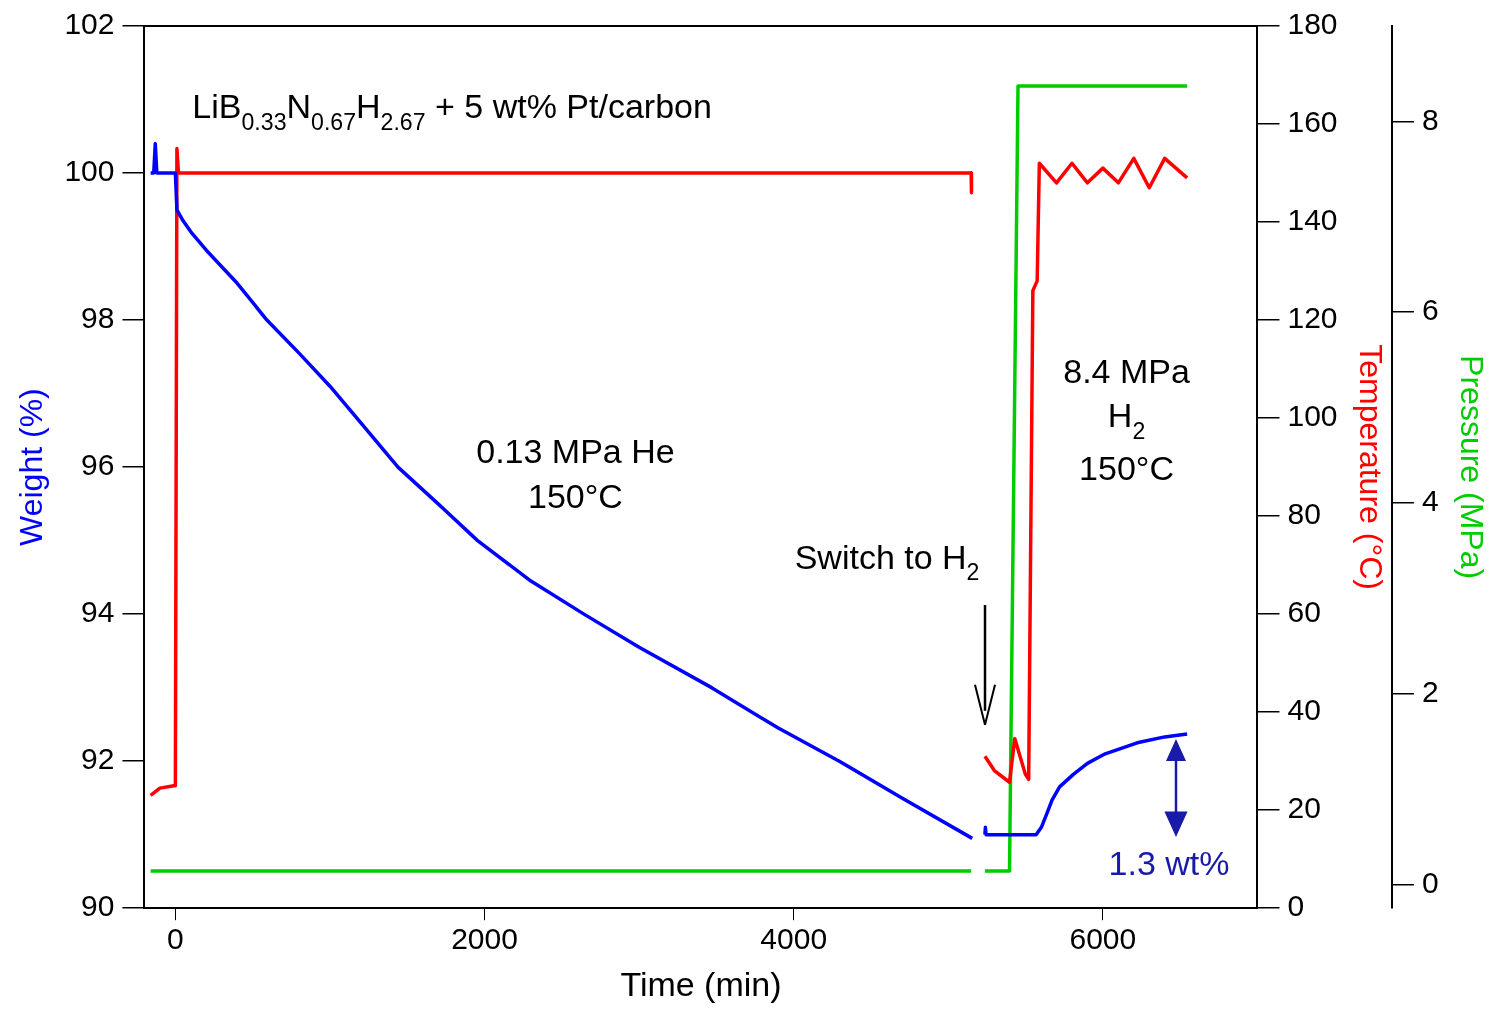 The height and width of the screenshot is (1016, 1503). Describe the element at coordinates (1430, 501) in the screenshot. I see `y3-tick-label: 4` at that location.